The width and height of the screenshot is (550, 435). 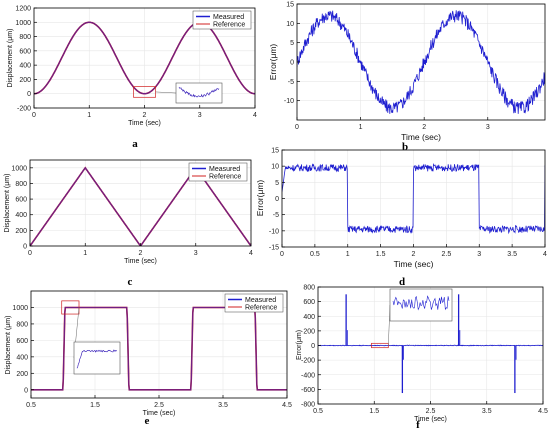 I want to click on inset-frame, so click(x=199, y=93).